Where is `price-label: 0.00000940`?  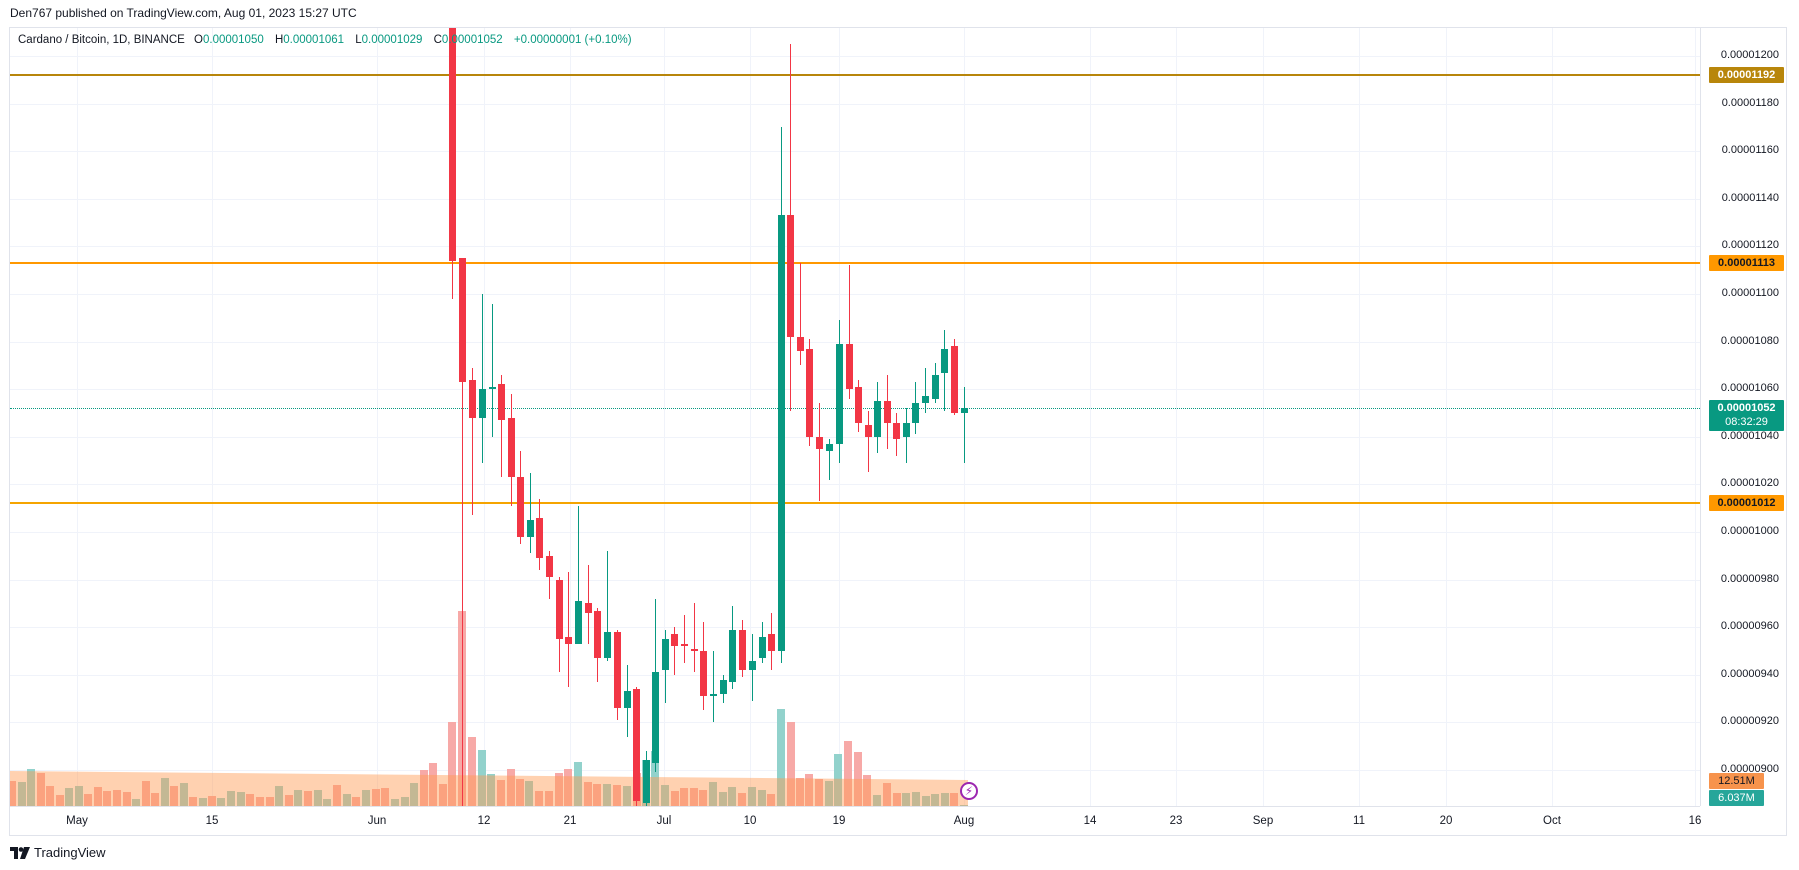
price-label: 0.00000940 is located at coordinates (1749, 673).